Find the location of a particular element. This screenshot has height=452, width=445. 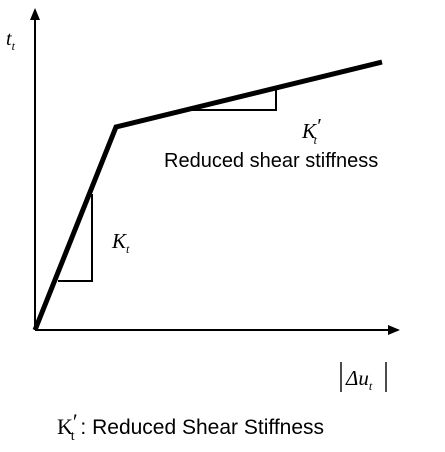

initial-stiffness-symbol: K is located at coordinates (119, 241).